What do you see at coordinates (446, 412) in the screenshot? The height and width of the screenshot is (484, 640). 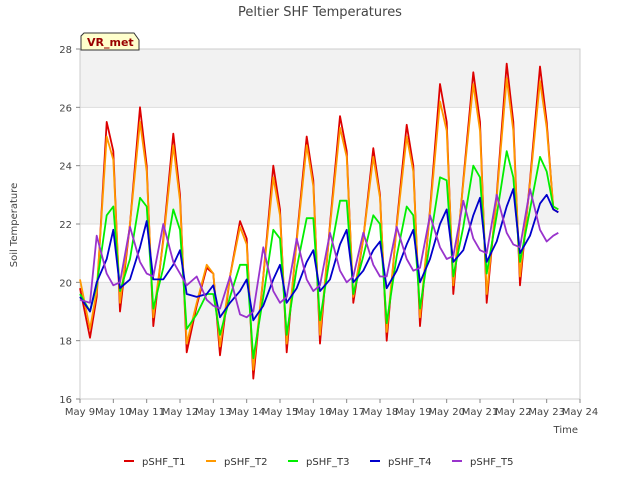 I see `x-tick-label: May 20` at bounding box center [446, 412].